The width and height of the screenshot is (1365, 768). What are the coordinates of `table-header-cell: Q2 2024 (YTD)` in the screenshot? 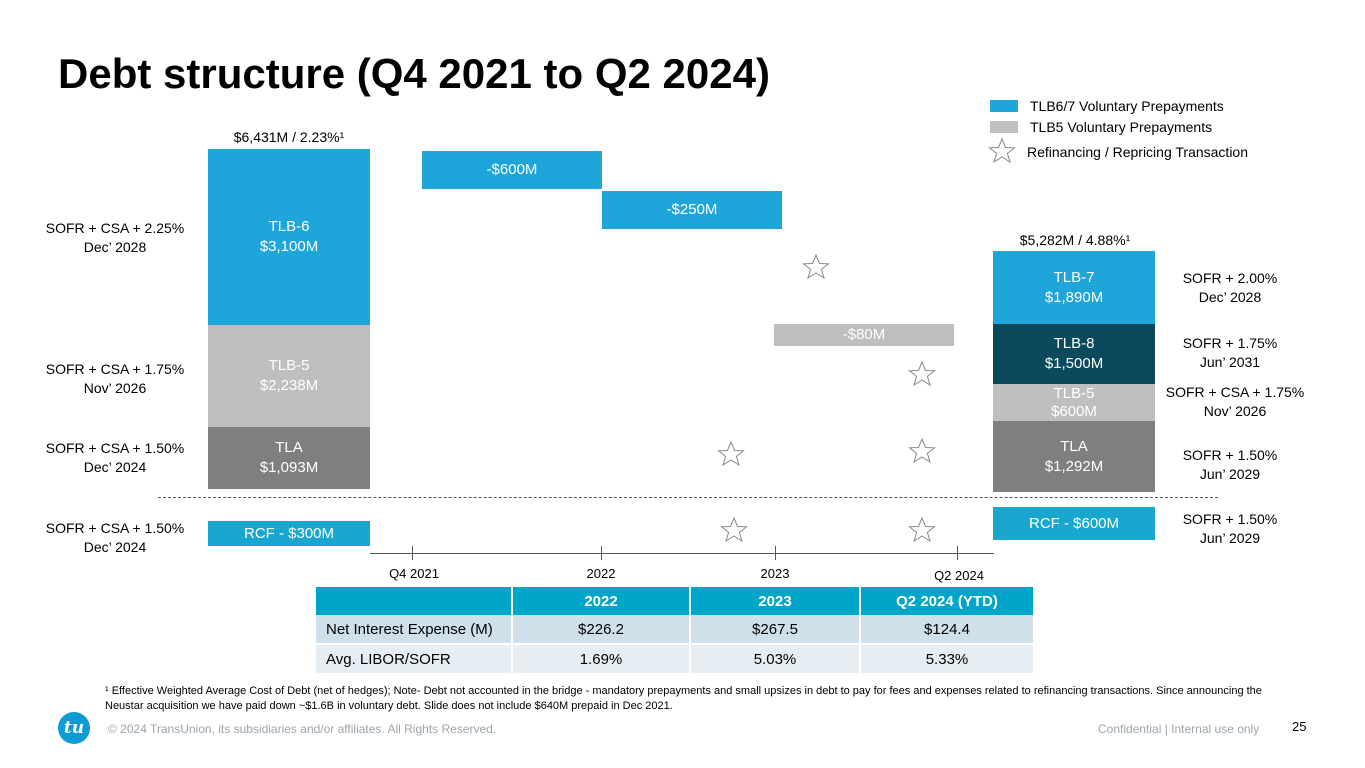 It's located at (947, 601).